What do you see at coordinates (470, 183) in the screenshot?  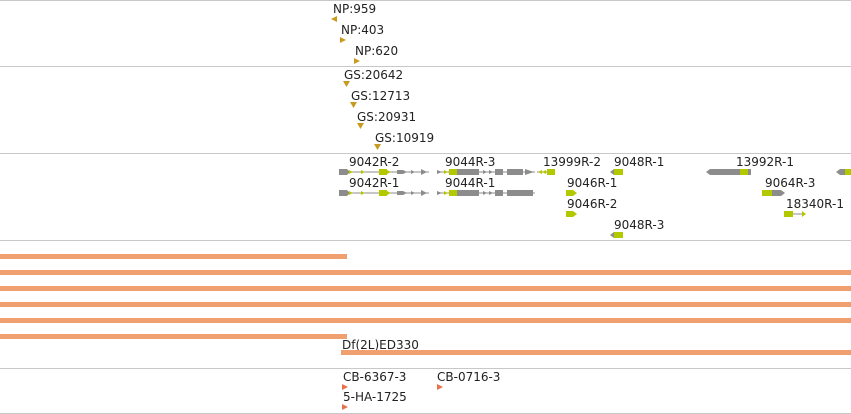 I see `transcript-label: 9044R-1` at bounding box center [470, 183].